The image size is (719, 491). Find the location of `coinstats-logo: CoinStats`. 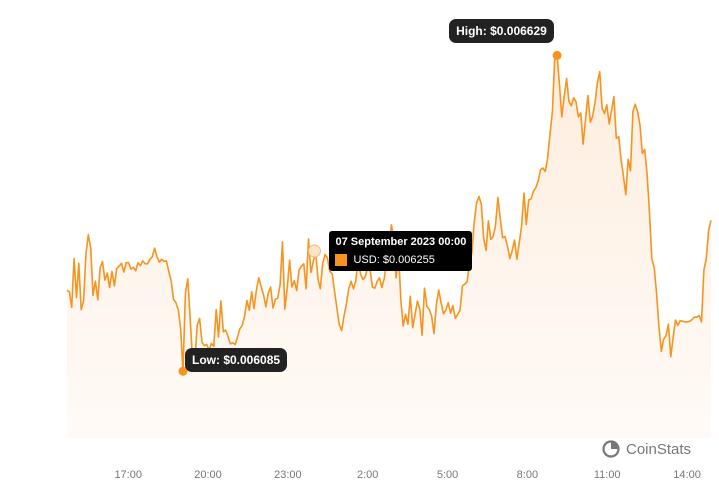

coinstats-logo: CoinStats is located at coordinates (646, 449).